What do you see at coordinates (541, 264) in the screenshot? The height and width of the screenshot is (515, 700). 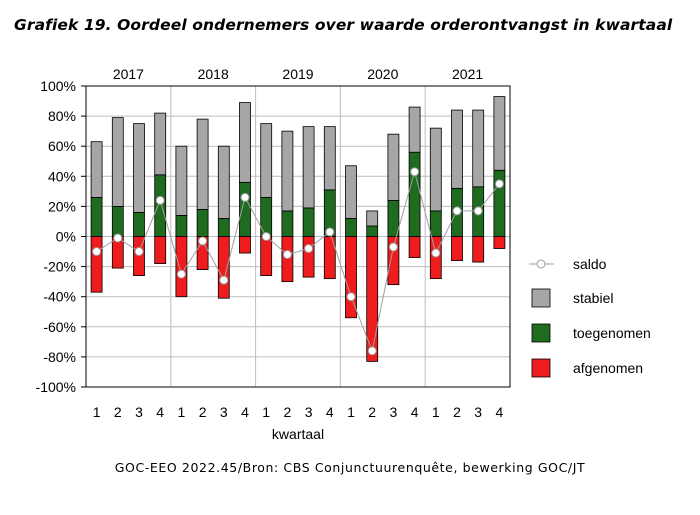 I see `legend-saldo-marker` at bounding box center [541, 264].